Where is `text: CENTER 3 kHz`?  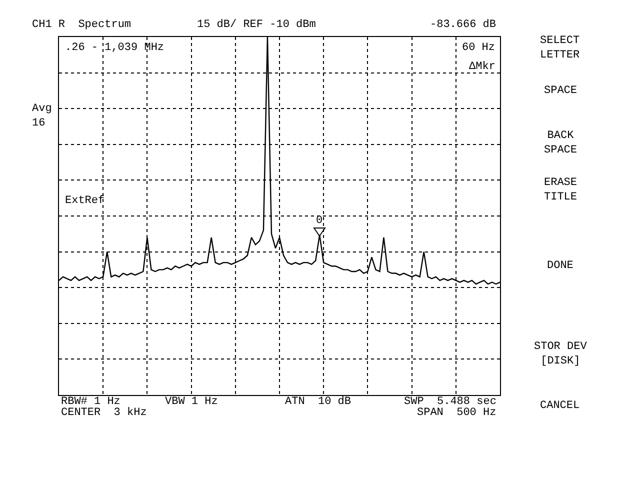
text: CENTER 3 kHz is located at coordinates (104, 413).